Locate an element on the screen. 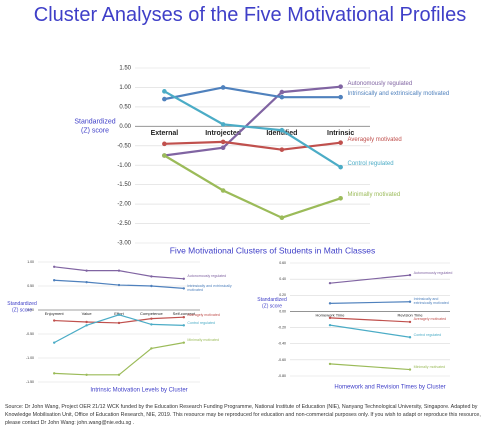 The width and height of the screenshot is (500, 440). y-tick-label: -0.40 is located at coordinates (282, 344).